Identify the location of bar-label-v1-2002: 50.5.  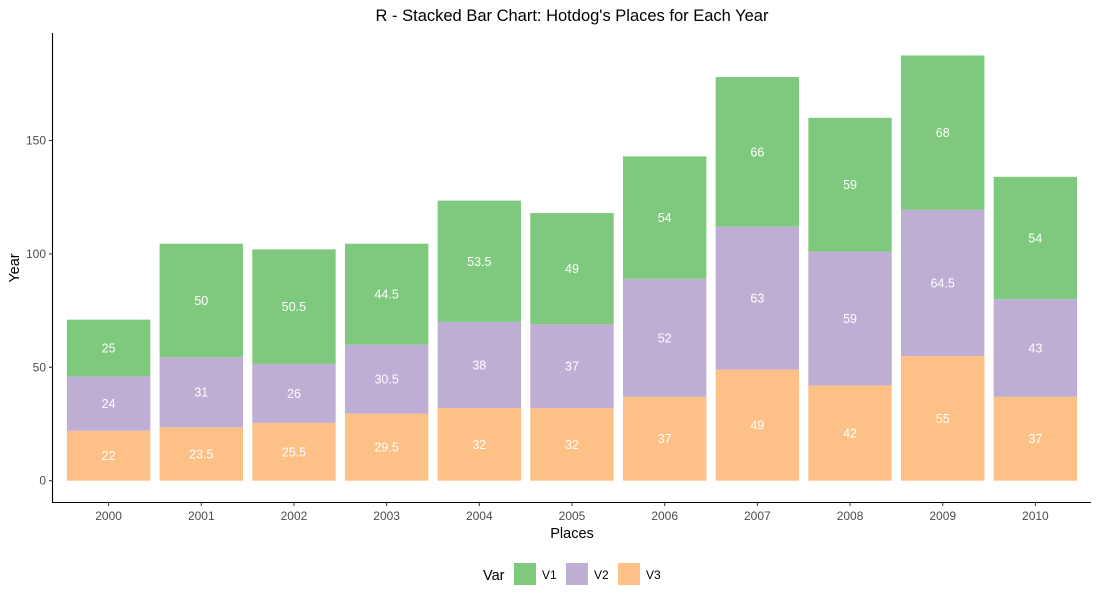
(294, 307).